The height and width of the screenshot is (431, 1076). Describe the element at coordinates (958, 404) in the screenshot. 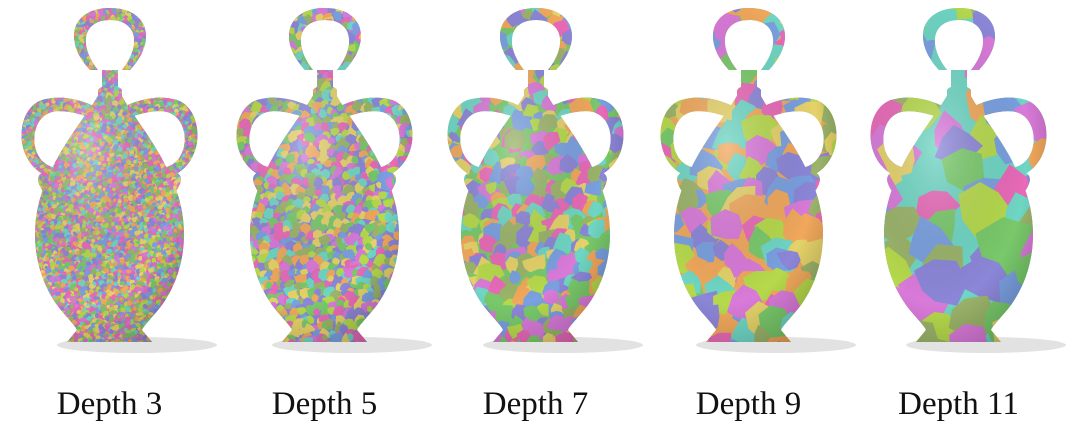

I see `caption-label: Depth 11` at that location.